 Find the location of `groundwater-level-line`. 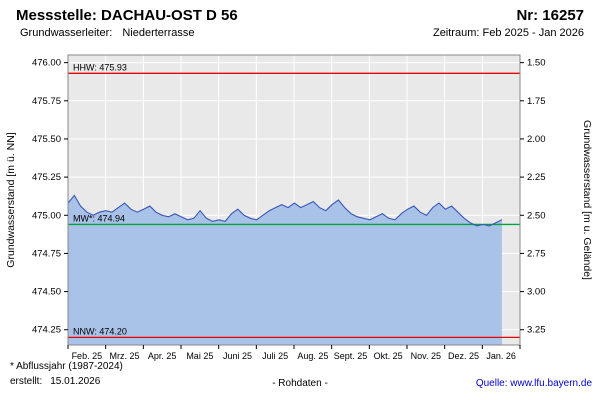

groundwater-level-line is located at coordinates (285, 210).